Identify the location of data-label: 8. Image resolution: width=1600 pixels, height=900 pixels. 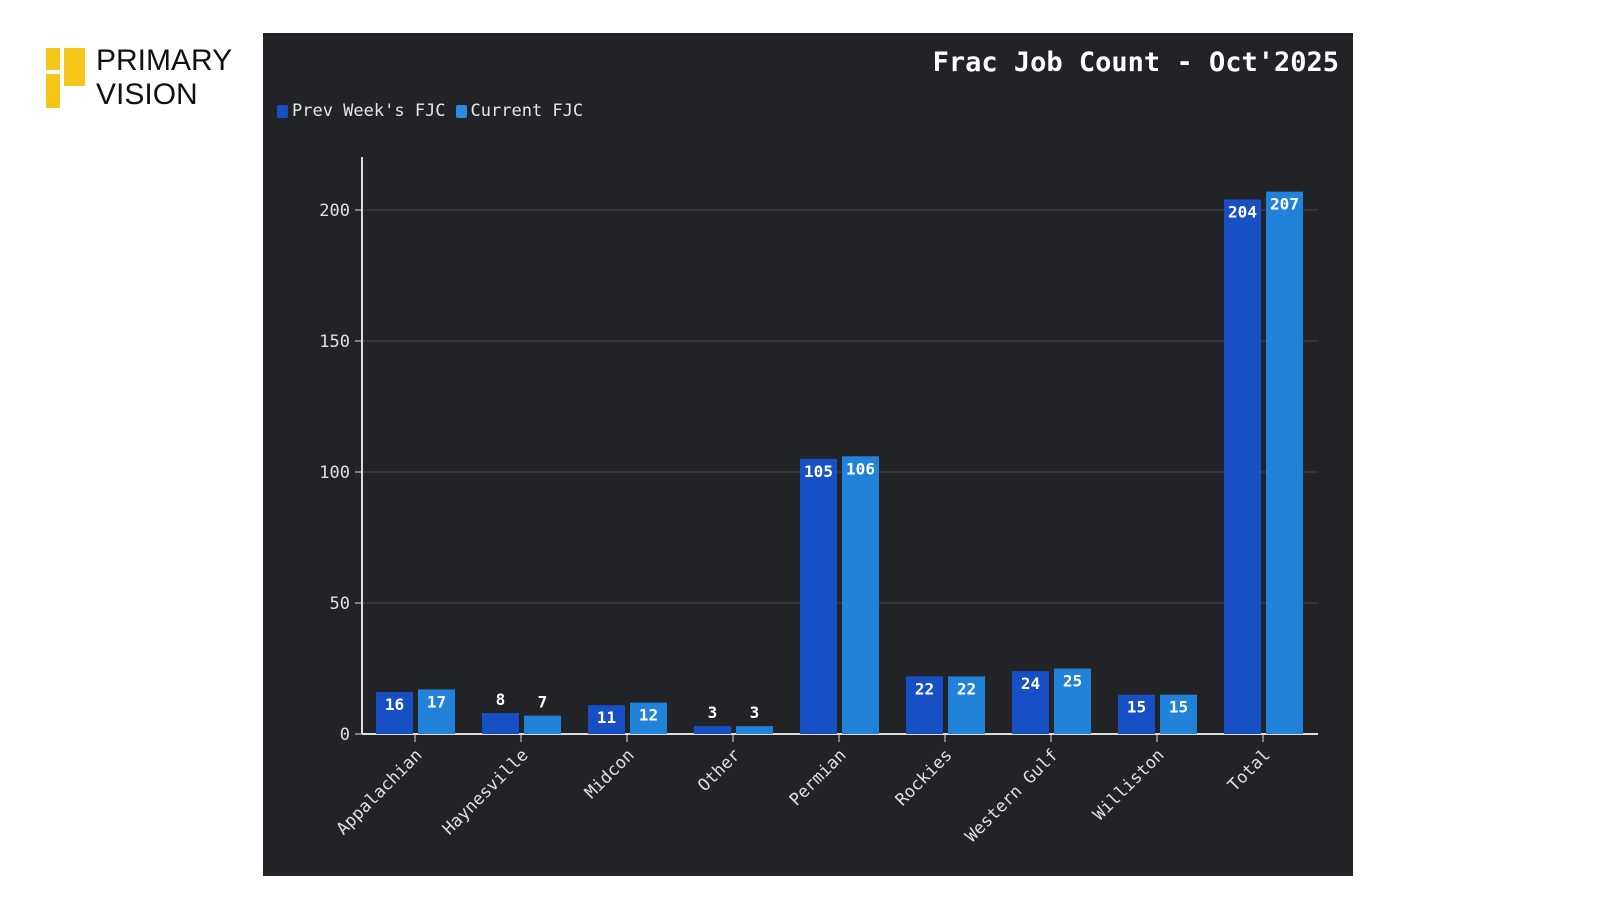
(501, 699).